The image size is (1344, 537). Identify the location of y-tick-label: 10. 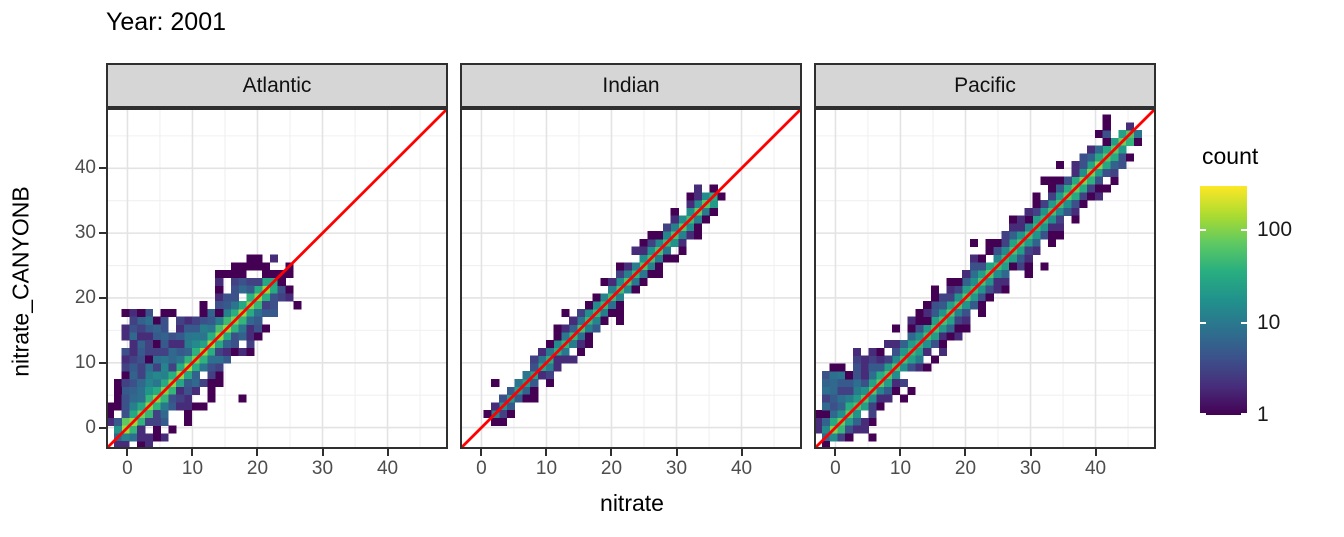
(85, 362).